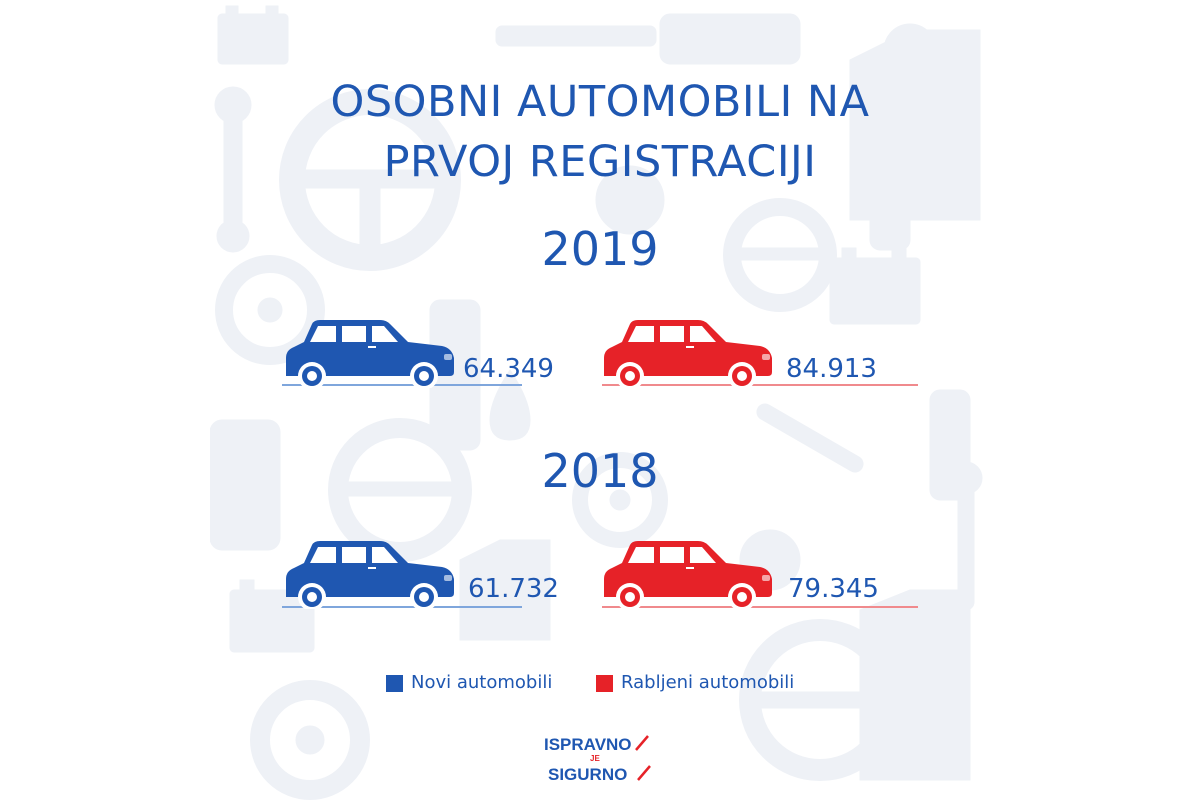 Image resolution: width=1200 pixels, height=800 pixels. What do you see at coordinates (600, 249) in the screenshot?
I see `year-heading-2019: 2019` at bounding box center [600, 249].